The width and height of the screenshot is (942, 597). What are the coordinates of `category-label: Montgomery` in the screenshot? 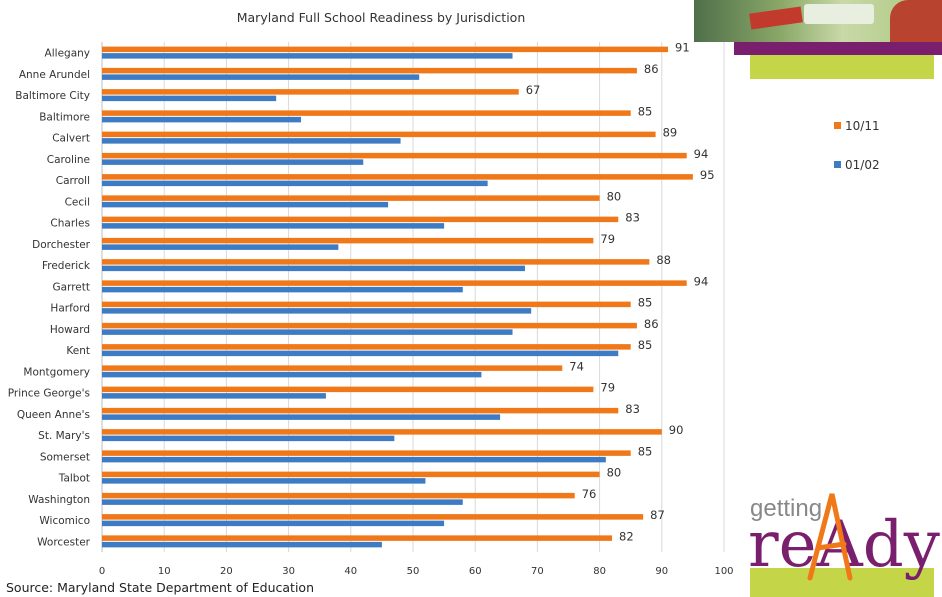 It's located at (56, 372).